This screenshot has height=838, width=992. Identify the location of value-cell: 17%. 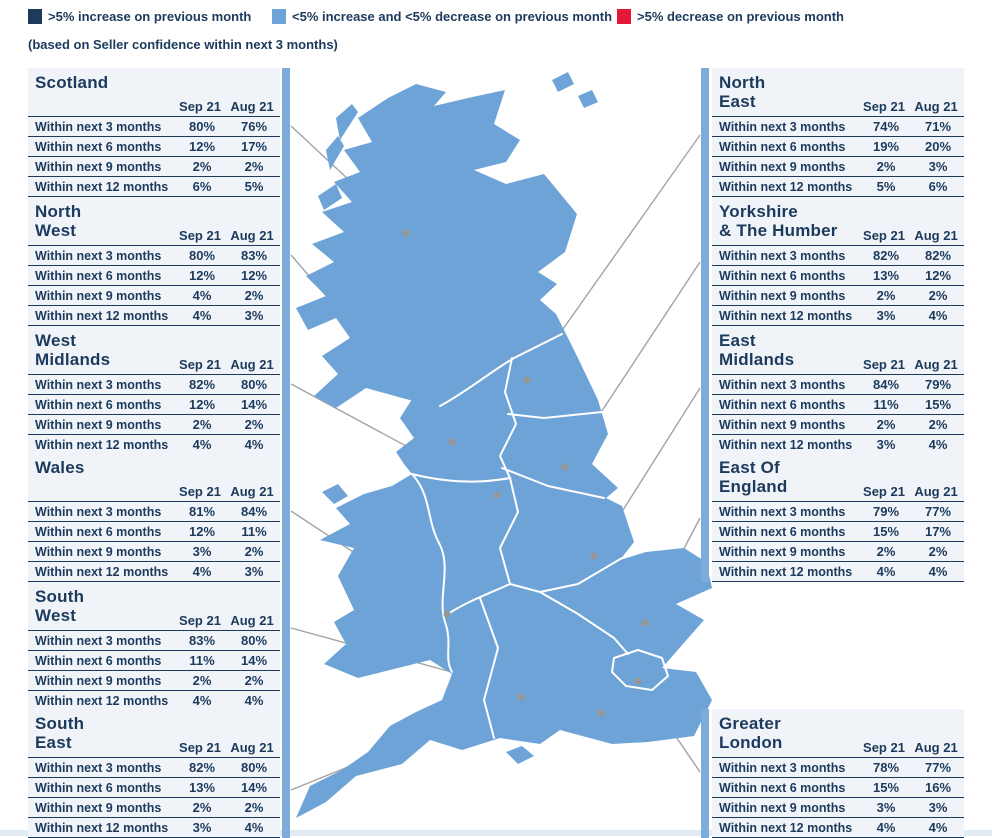
(938, 531).